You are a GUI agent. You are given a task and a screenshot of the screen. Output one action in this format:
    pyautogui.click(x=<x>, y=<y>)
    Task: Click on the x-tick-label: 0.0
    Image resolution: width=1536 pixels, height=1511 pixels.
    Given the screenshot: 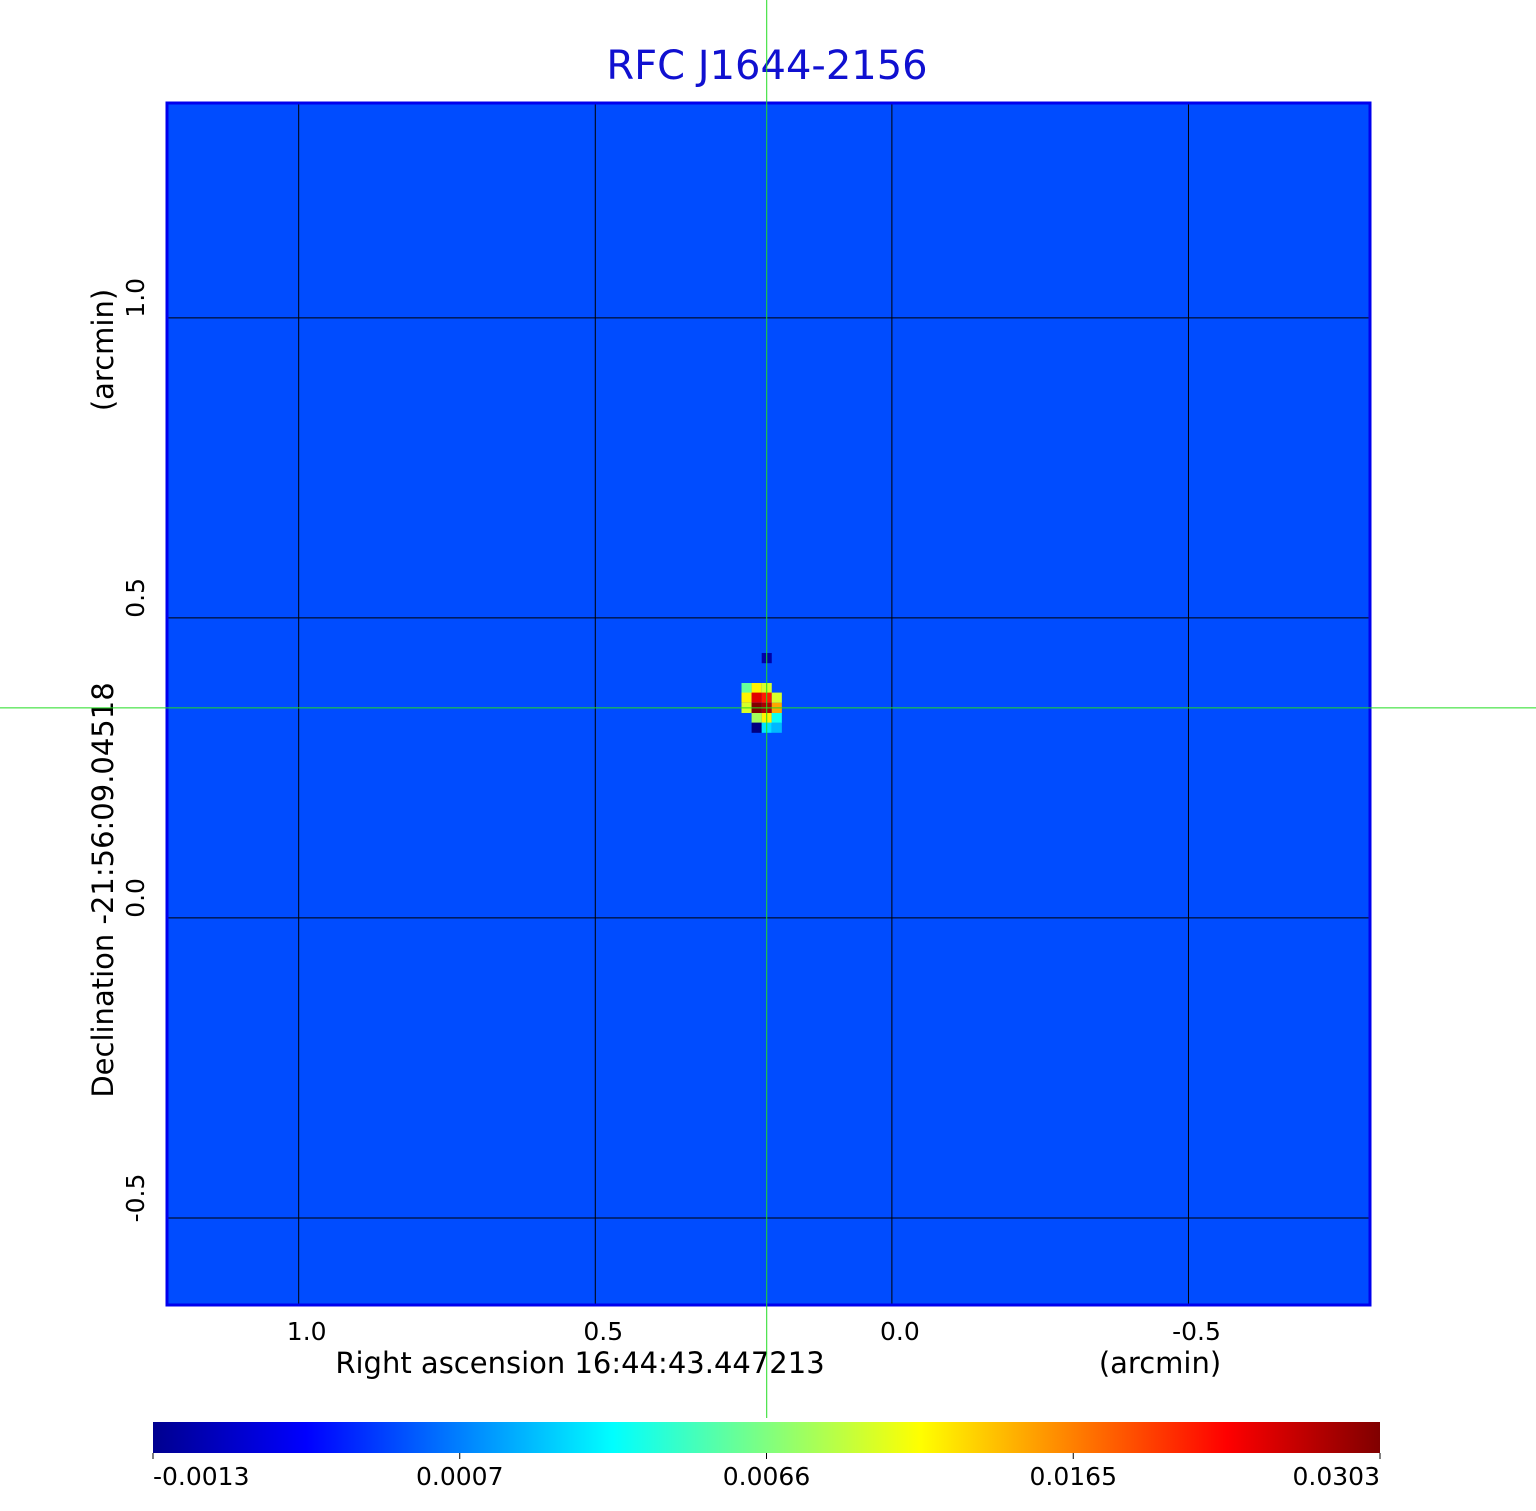 What is the action you would take?
    pyautogui.click(x=900, y=1331)
    